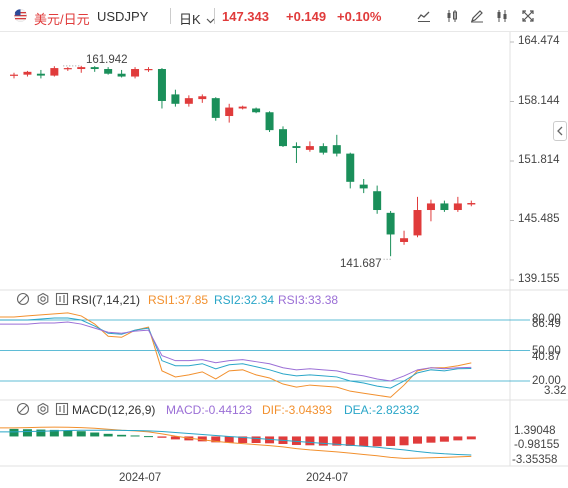  I want to click on macd-tick-label: 1.39048, so click(535, 431).